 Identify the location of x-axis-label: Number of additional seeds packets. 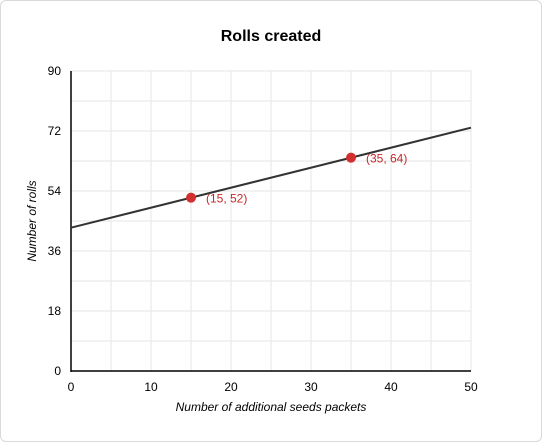
(271, 407).